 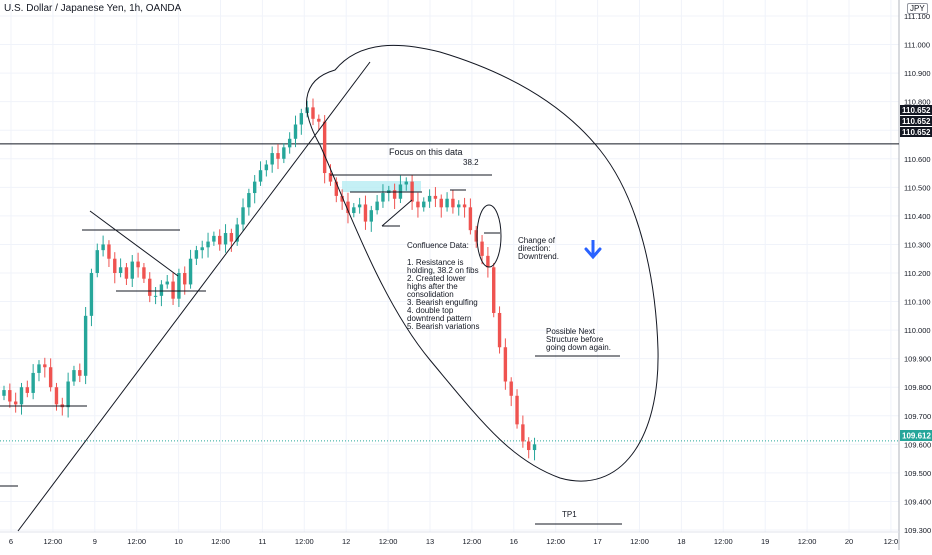 I want to click on price-tick-label: 109.600, so click(x=917, y=444).